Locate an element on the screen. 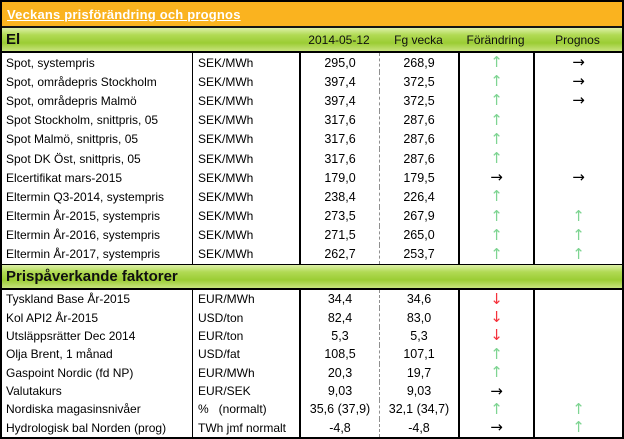 Image resolution: width=624 pixels, height=439 pixels. row-unit: EUR/SEK is located at coordinates (245, 391).